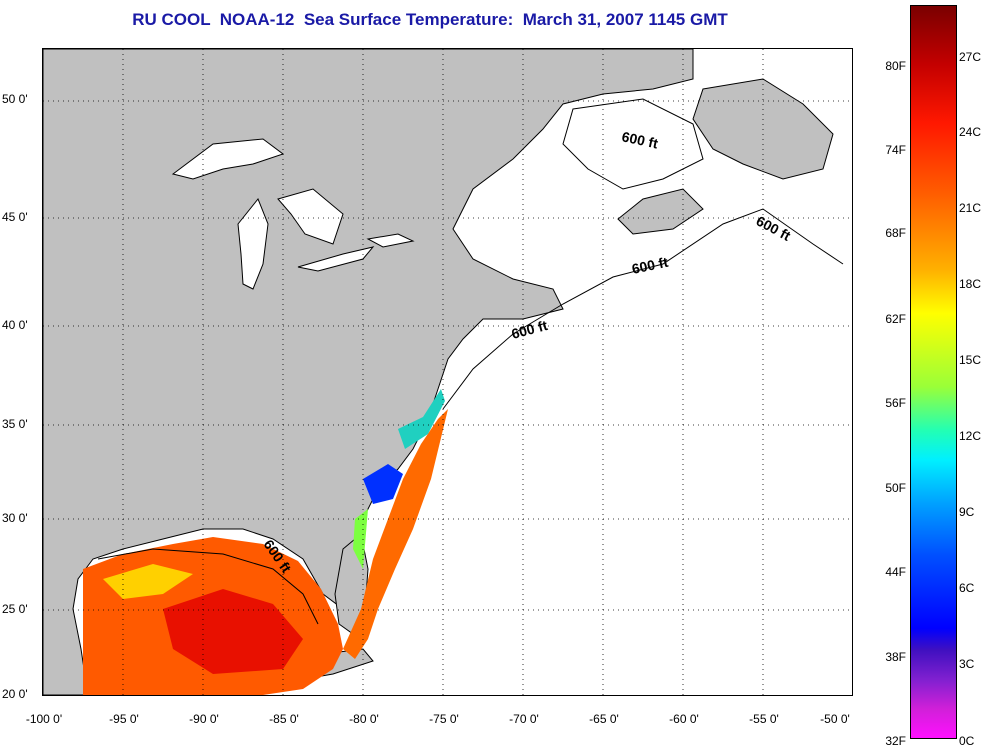 Image resolution: width=984 pixels, height=754 pixels. Describe the element at coordinates (336, 259) in the screenshot. I see `lake-erie` at that location.